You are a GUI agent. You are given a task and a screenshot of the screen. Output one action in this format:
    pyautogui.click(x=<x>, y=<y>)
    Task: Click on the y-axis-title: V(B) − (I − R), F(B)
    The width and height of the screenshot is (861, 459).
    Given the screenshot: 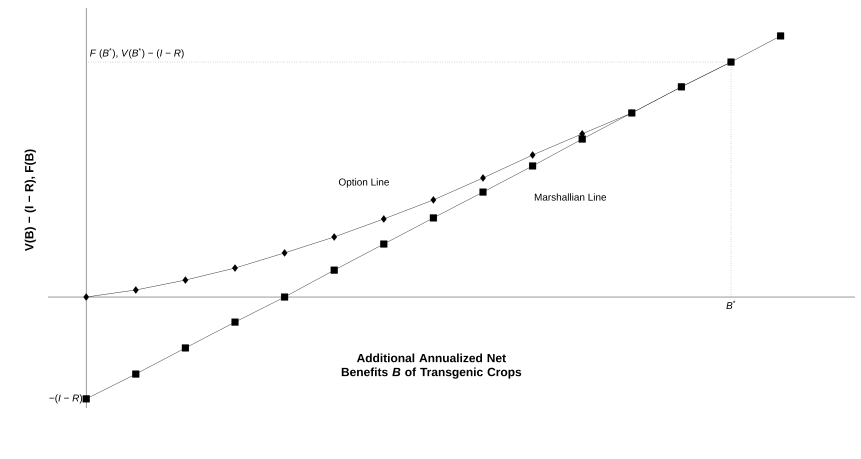 What is the action you would take?
    pyautogui.click(x=30, y=200)
    